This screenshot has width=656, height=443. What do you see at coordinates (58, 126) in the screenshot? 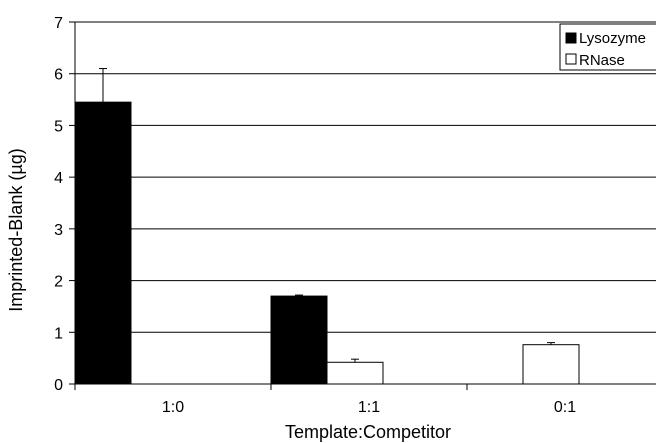
I see `y-tick-label: 5` at bounding box center [58, 126].